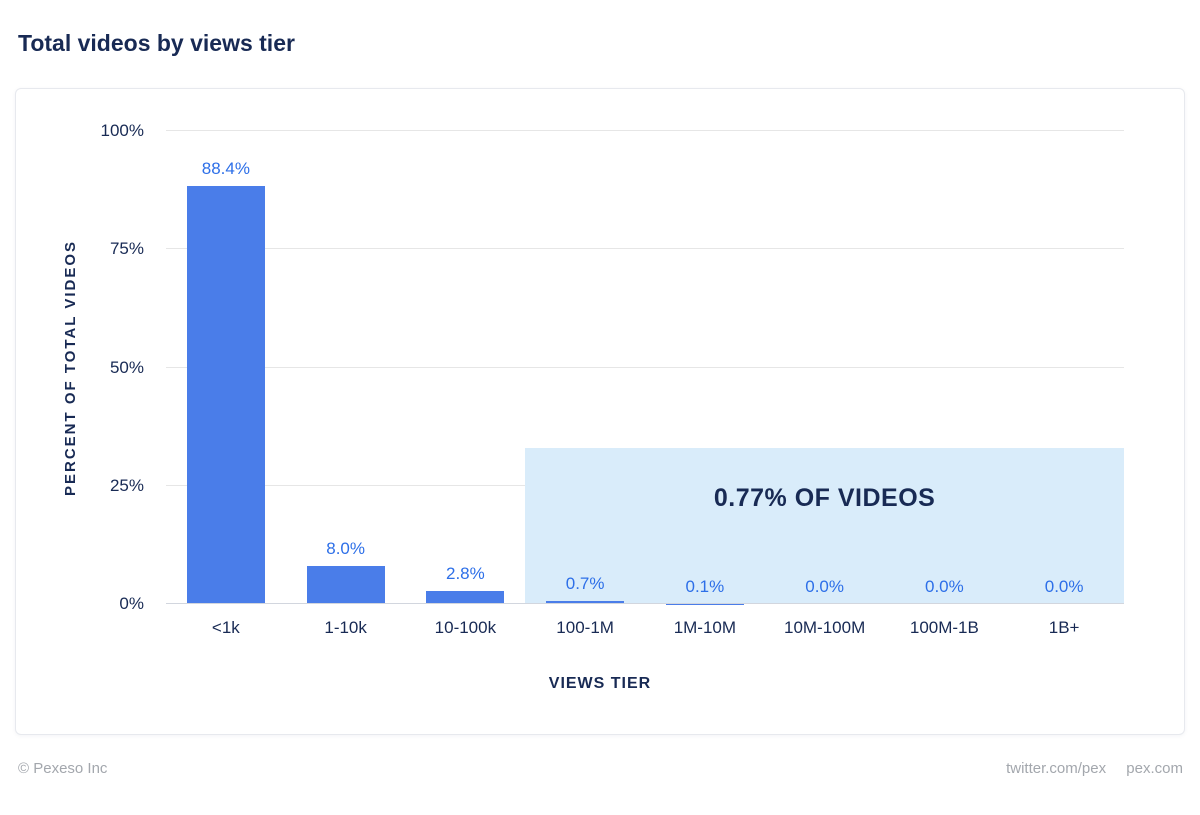  What do you see at coordinates (824, 627) in the screenshot?
I see `x-tick-label: 10M-100M` at bounding box center [824, 627].